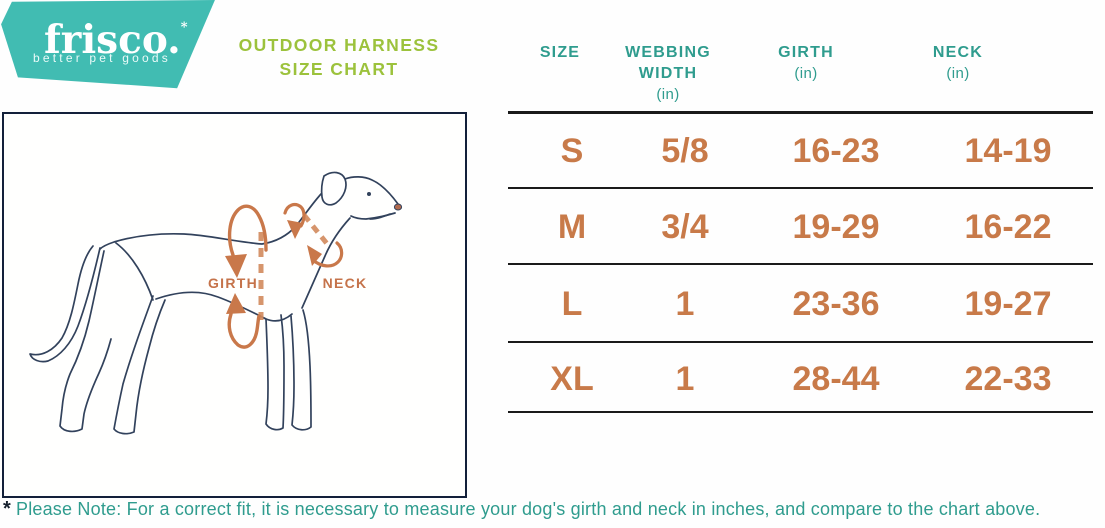 The width and height of the screenshot is (1105, 528). I want to click on size-cell: XL, so click(572, 379).